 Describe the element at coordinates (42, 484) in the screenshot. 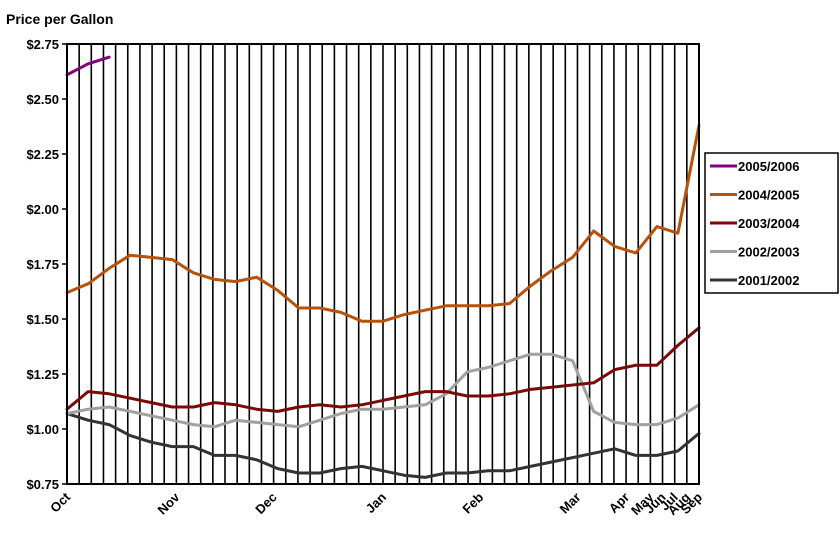

I see `y-tick-label: $0.75` at that location.